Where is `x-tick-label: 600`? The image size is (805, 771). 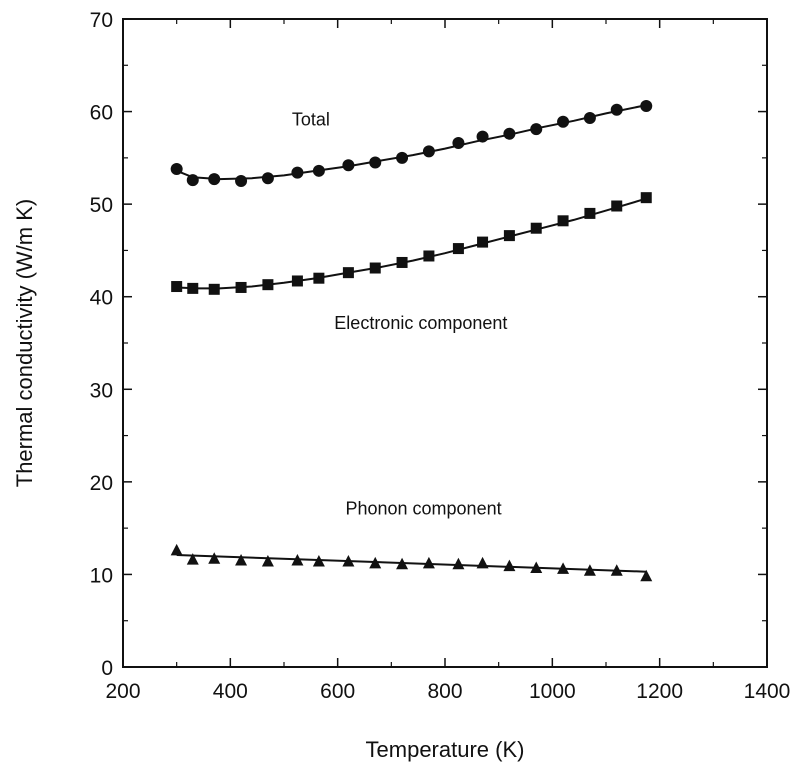
x-tick-label: 600 is located at coordinates (337, 691).